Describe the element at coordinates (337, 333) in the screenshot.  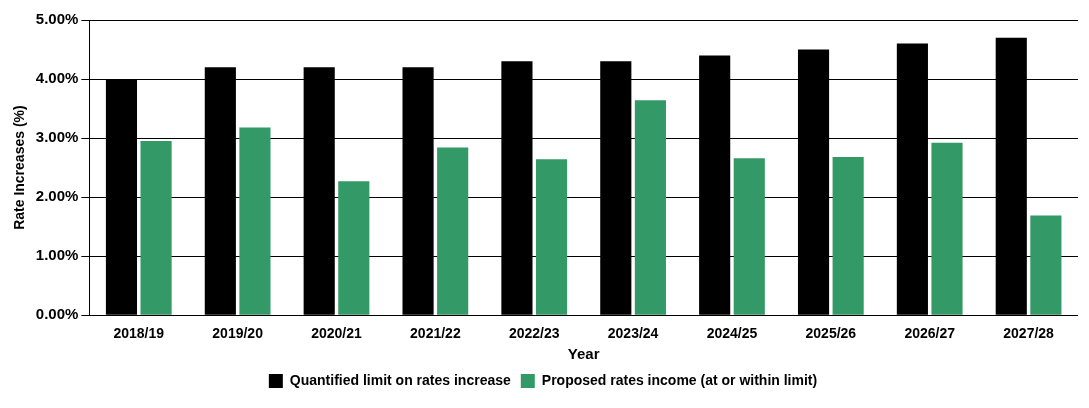
I see `x-tick-label: 2020/21` at that location.